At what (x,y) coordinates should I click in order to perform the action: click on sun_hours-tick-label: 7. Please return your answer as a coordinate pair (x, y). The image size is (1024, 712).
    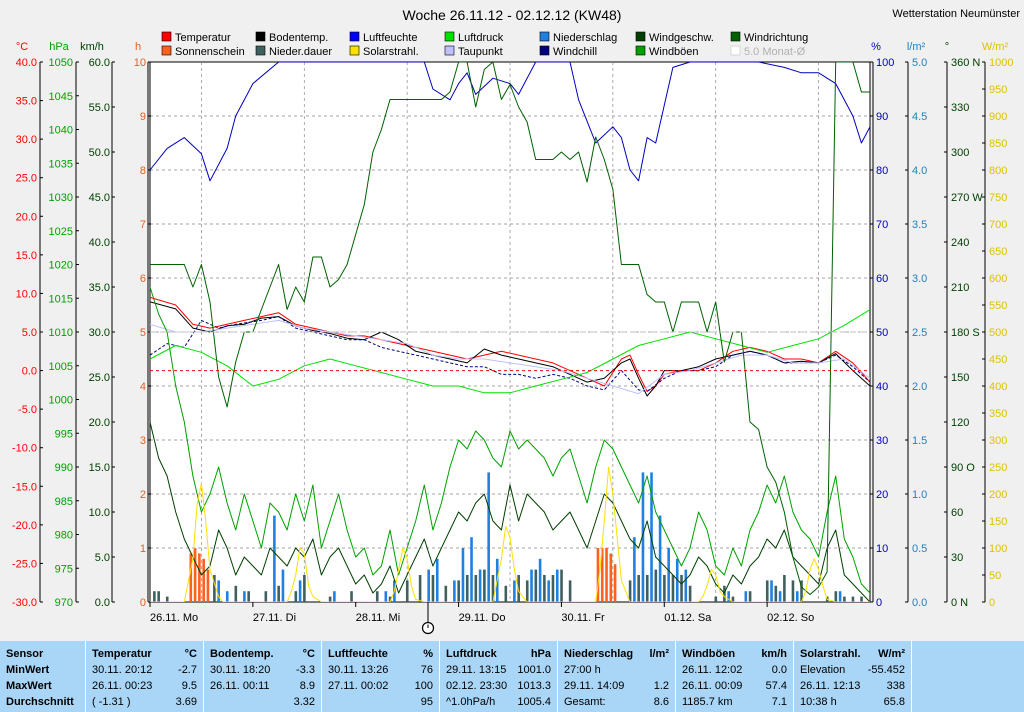
    Looking at the image, I should click on (143, 225).